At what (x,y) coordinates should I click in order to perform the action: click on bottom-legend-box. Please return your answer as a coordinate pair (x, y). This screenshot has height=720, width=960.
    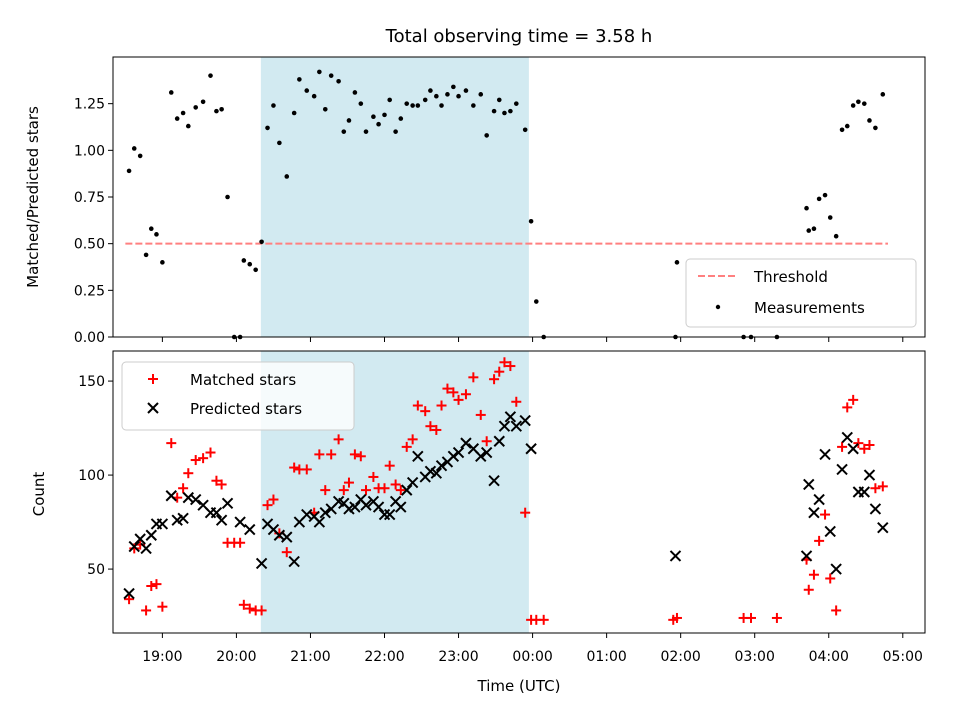
    Looking at the image, I should click on (238, 396).